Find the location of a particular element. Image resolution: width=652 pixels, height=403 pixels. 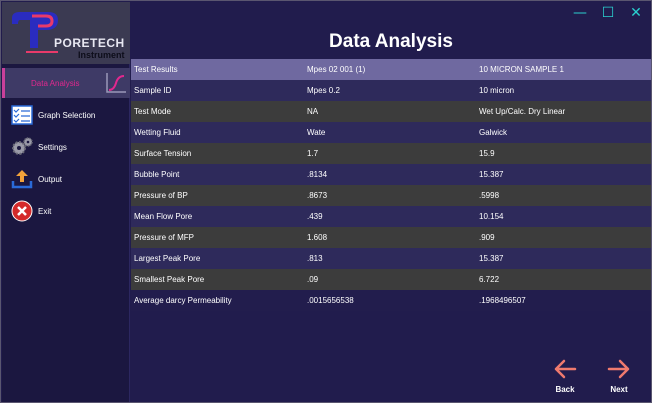

table-cell: .813 is located at coordinates (315, 258).